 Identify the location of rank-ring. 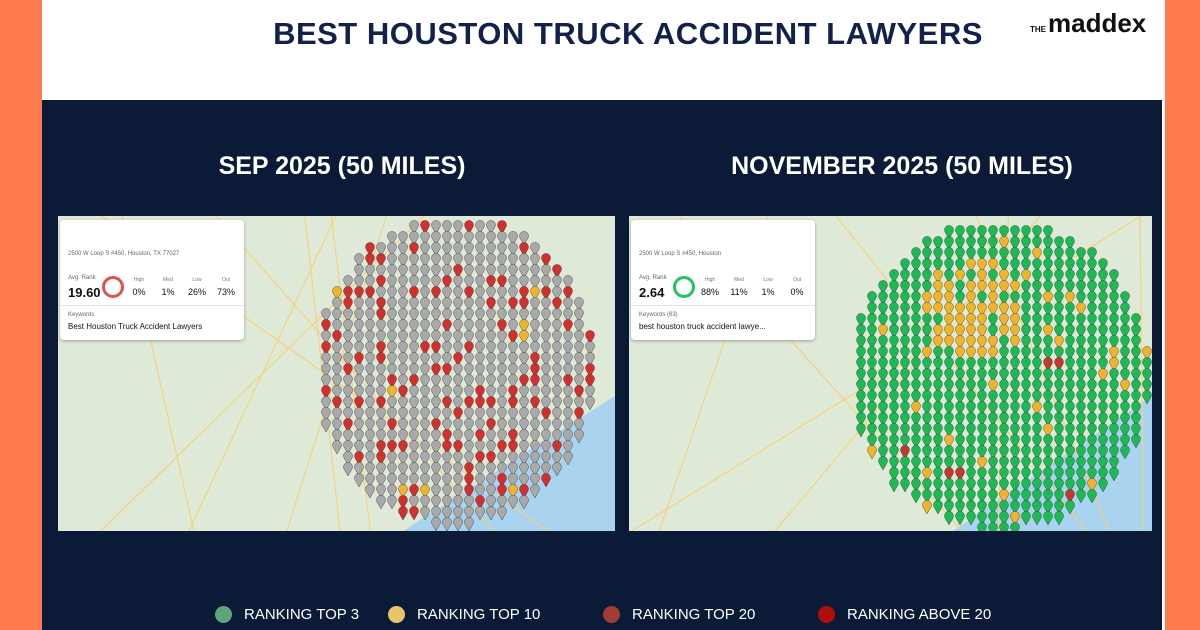
(113, 287).